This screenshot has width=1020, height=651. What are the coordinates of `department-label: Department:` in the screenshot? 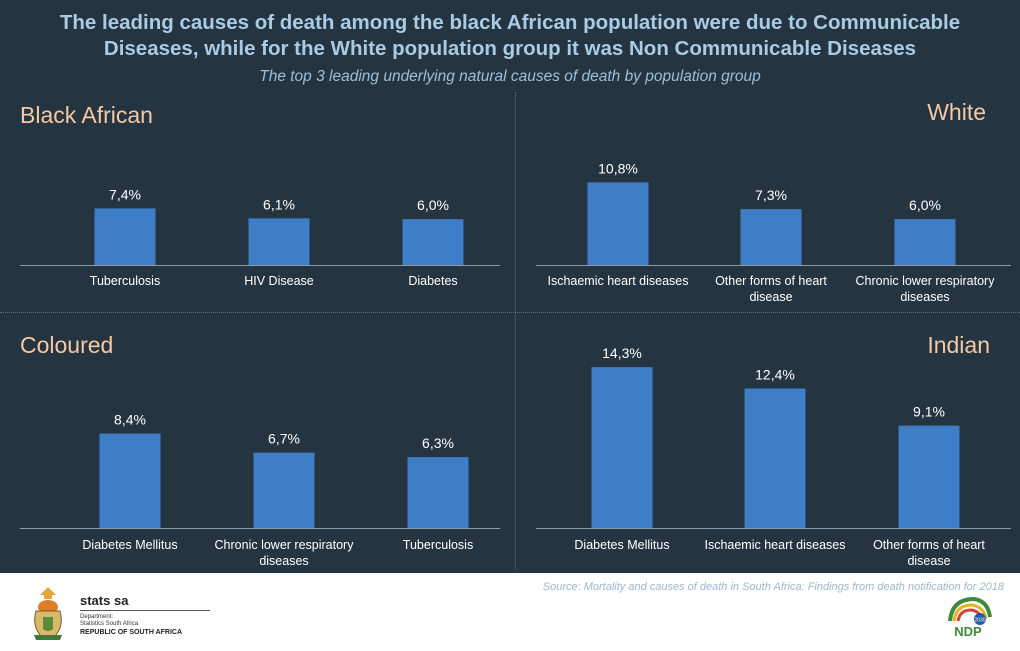 It's located at (97, 617).